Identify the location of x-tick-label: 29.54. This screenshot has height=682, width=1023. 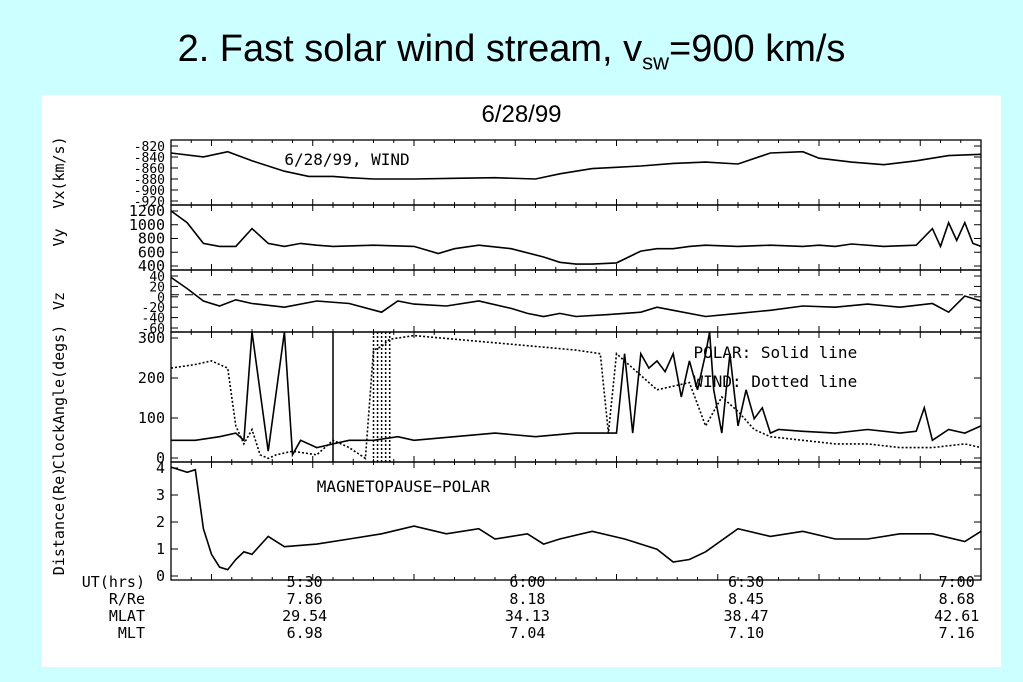
(304, 616).